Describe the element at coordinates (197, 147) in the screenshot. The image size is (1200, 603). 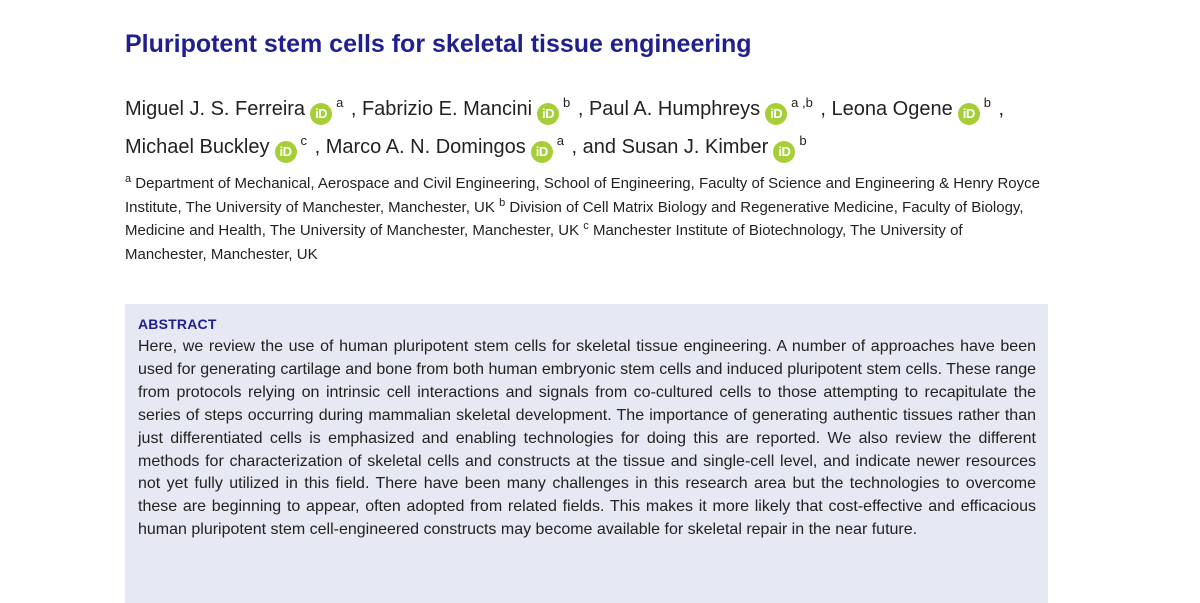
I see `author-name: Michael Buckley` at that location.